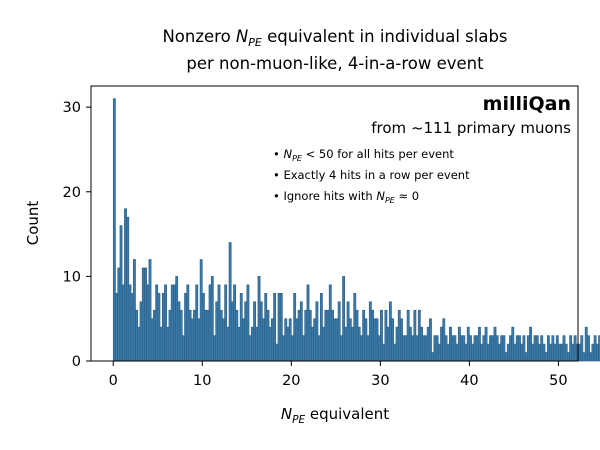  What do you see at coordinates (363, 155) in the screenshot?
I see `note-bullet-1: • NPE < 50 for all hits per event` at bounding box center [363, 155].